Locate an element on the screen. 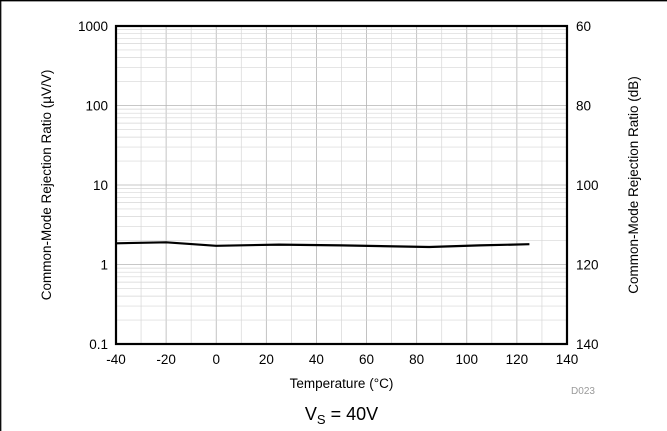  x-tick-label: 80 is located at coordinates (416, 359).